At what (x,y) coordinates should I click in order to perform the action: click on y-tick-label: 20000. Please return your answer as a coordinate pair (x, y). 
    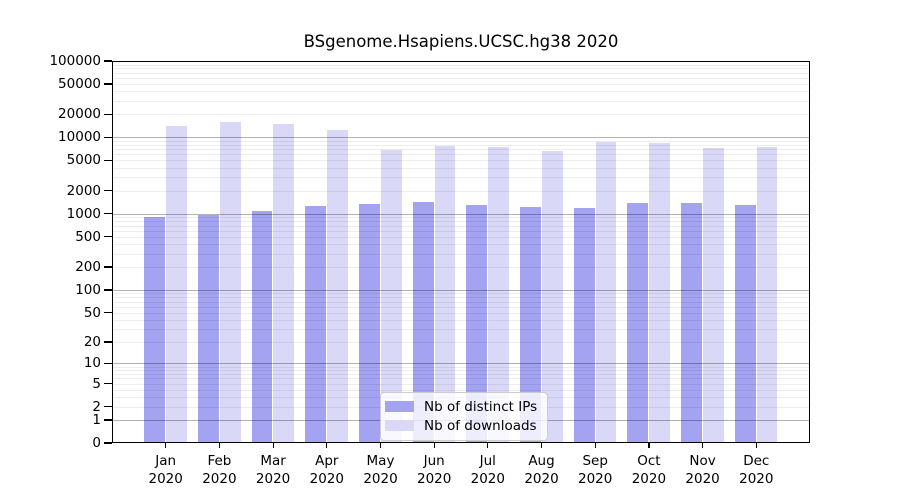
    Looking at the image, I should click on (79, 114).